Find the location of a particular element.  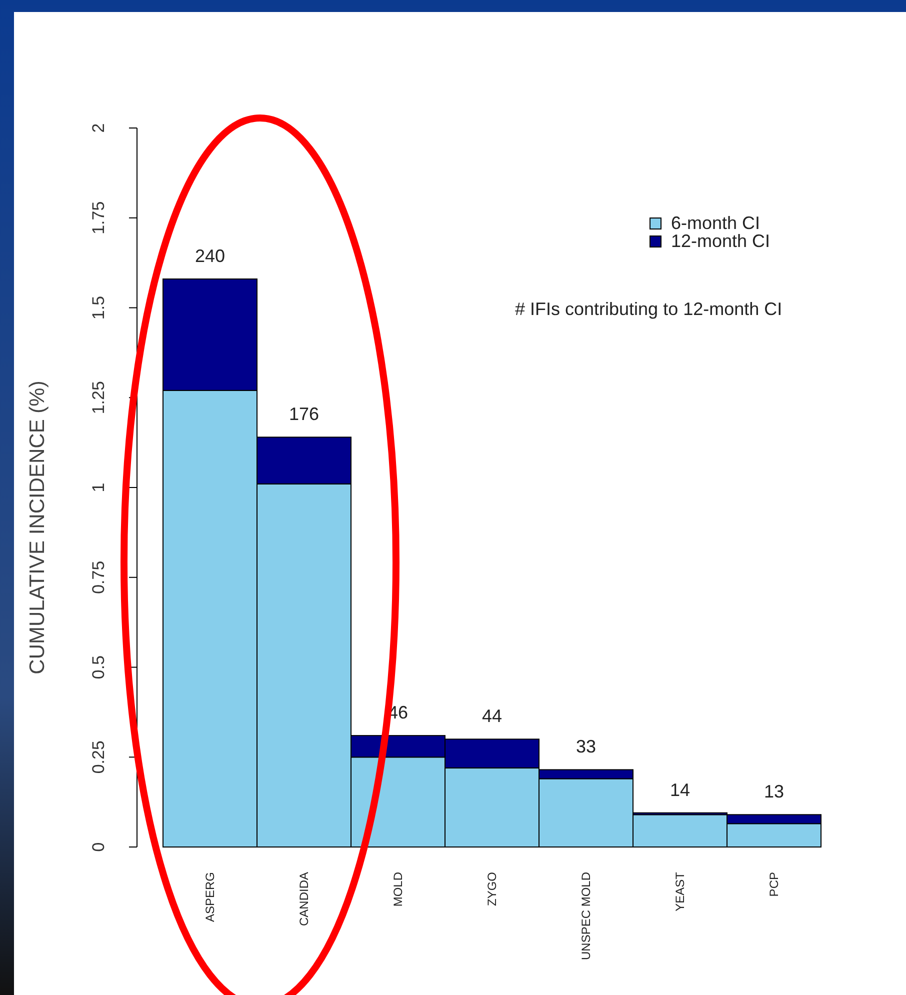

annotation: 240 is located at coordinates (210, 256).